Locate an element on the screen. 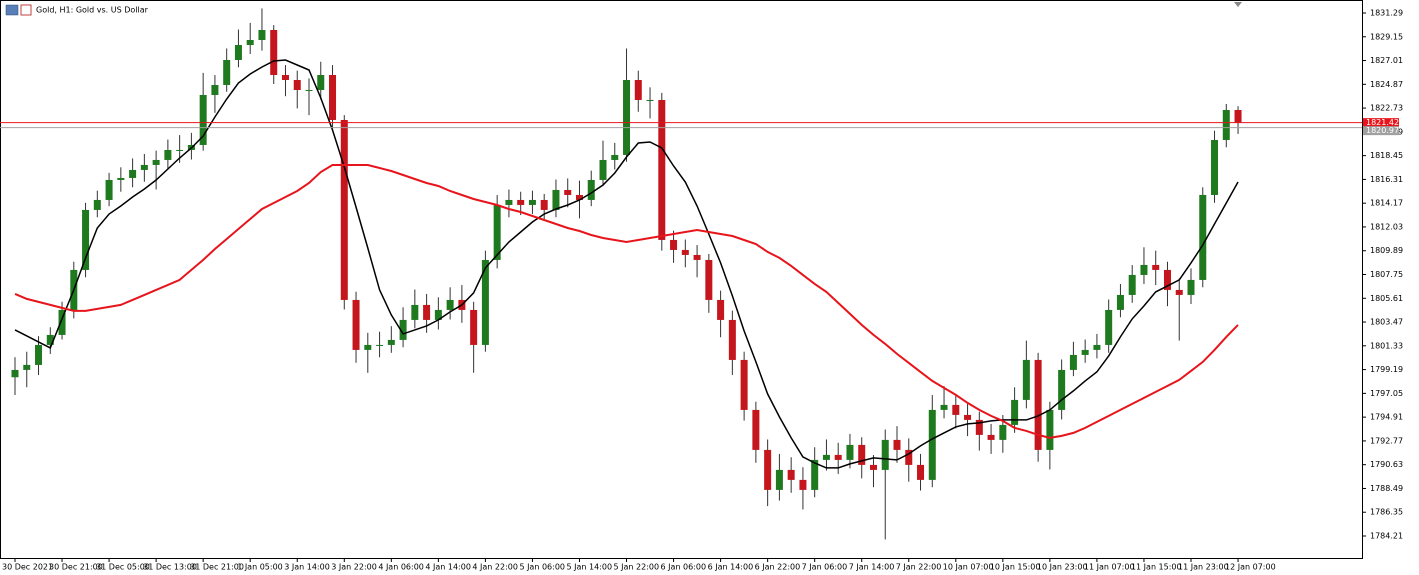  y-tick-label: 1794.91 is located at coordinates (1386, 417).